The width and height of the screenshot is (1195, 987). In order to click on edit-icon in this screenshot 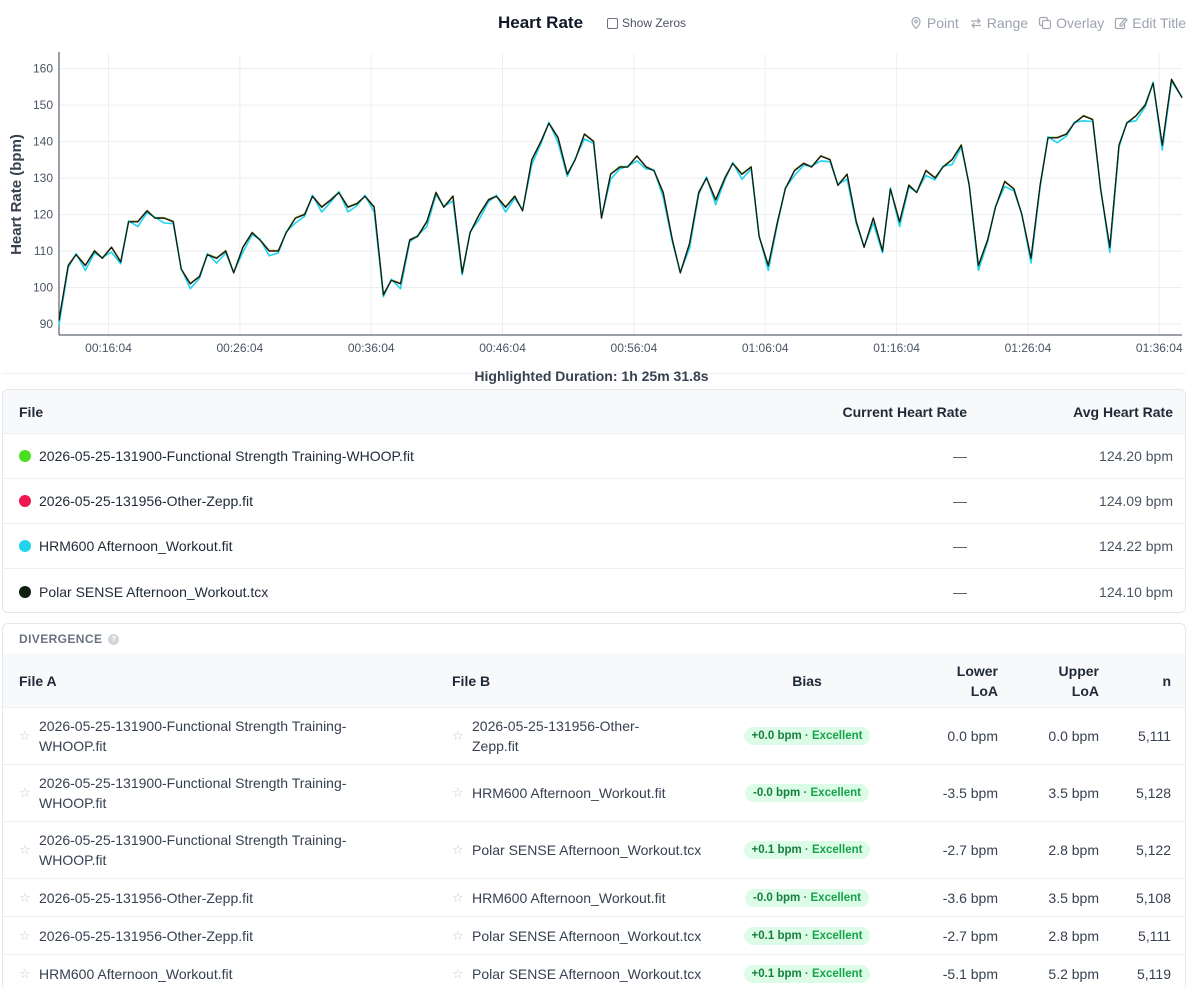, I will do `click(1122, 23)`.